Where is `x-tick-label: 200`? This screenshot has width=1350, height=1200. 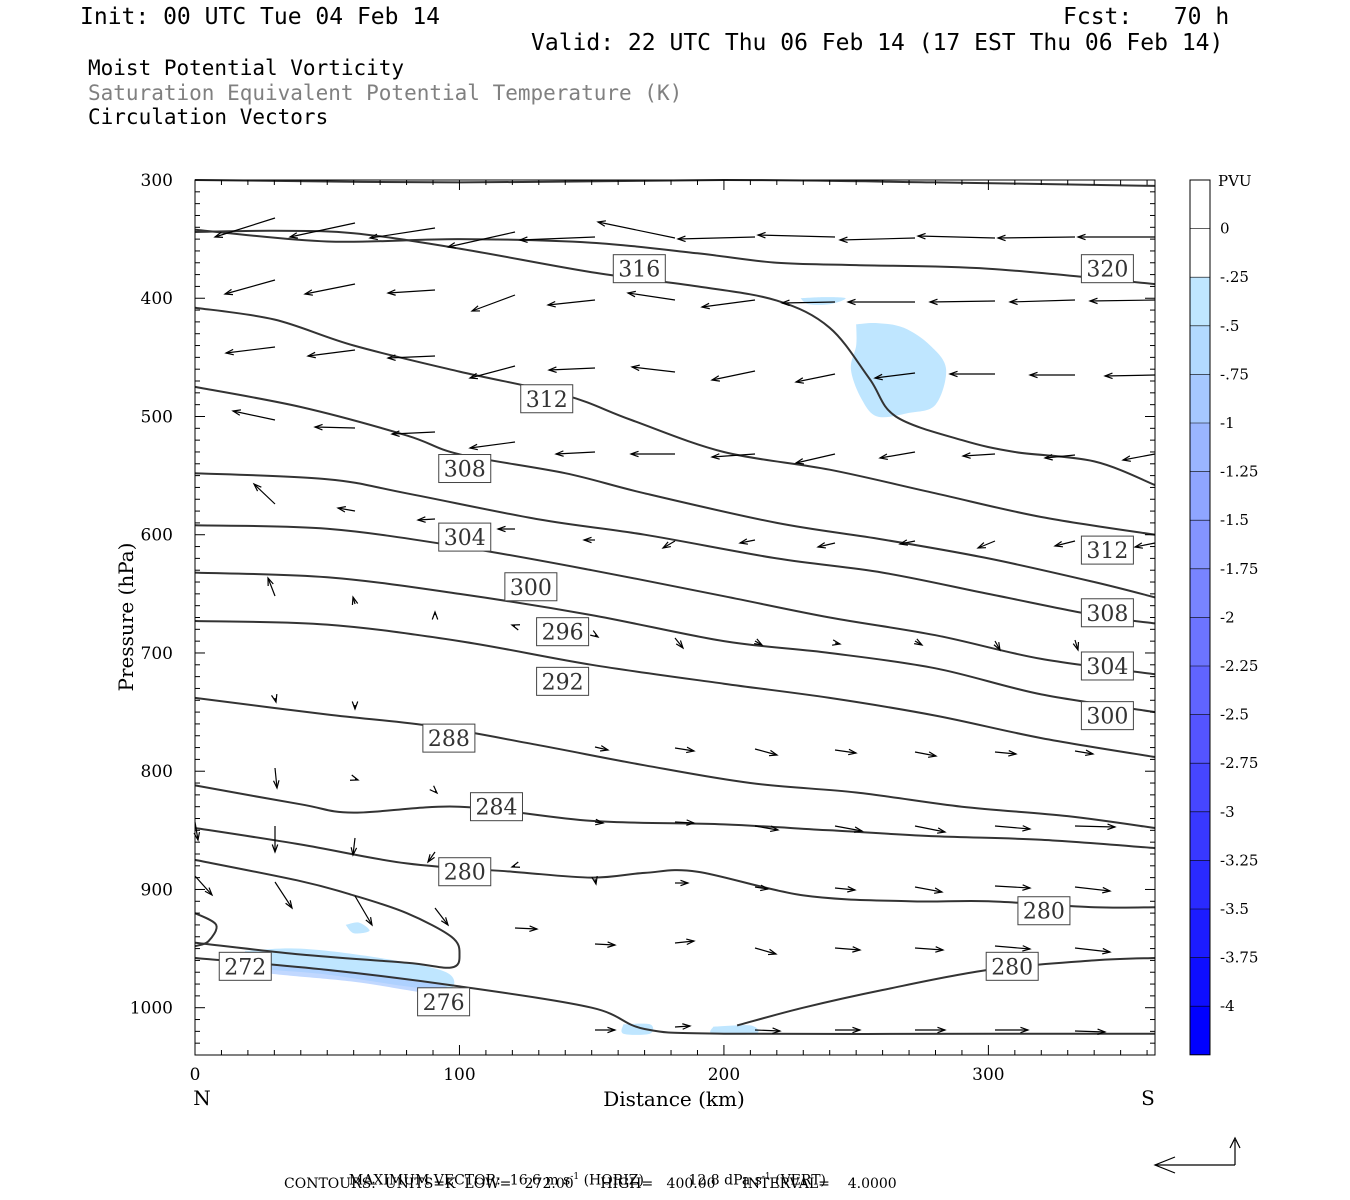 x-tick-label: 200 is located at coordinates (724, 1075).